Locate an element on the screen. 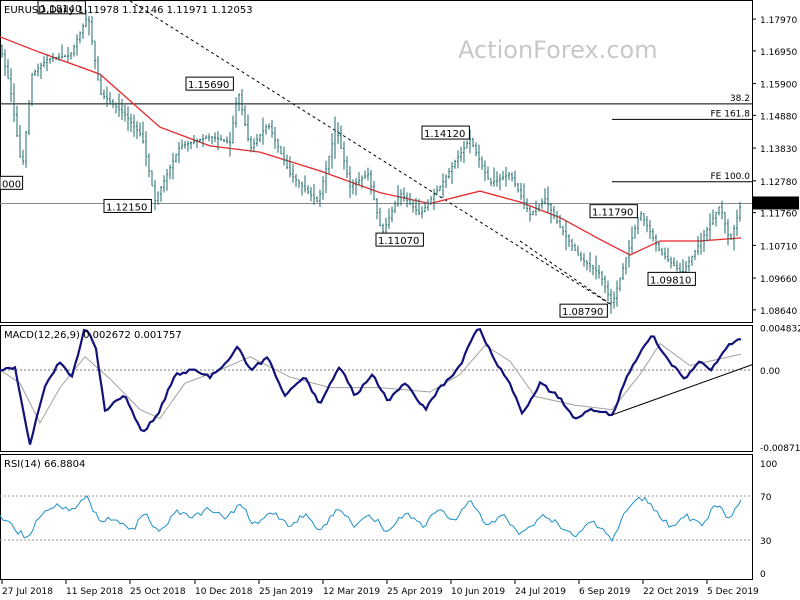  level-label: FE 161.8 is located at coordinates (731, 114).